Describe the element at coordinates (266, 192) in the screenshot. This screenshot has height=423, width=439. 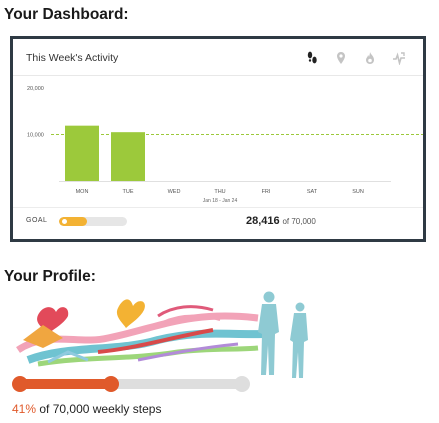
I see `x-tick-label: FRI` at that location.